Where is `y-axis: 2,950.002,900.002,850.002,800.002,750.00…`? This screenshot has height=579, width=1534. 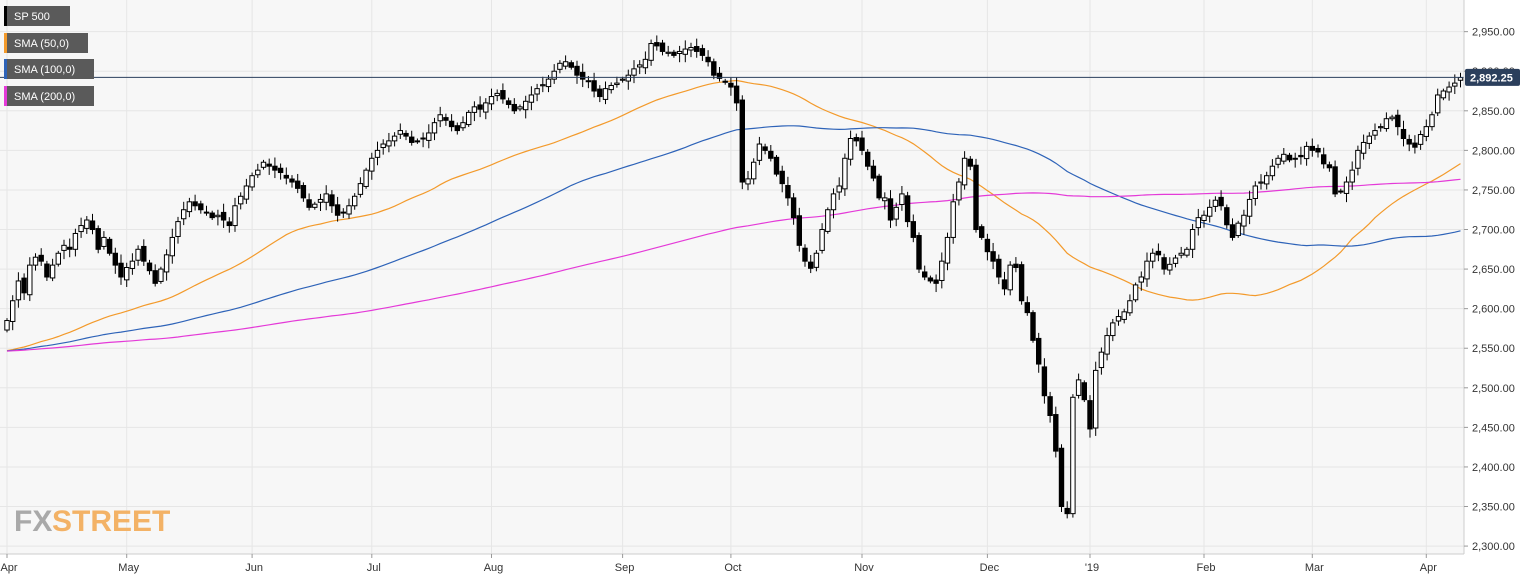
y-axis: 2,950.002,900.002,850.002,800.002,750.00… is located at coordinates (1489, 290).